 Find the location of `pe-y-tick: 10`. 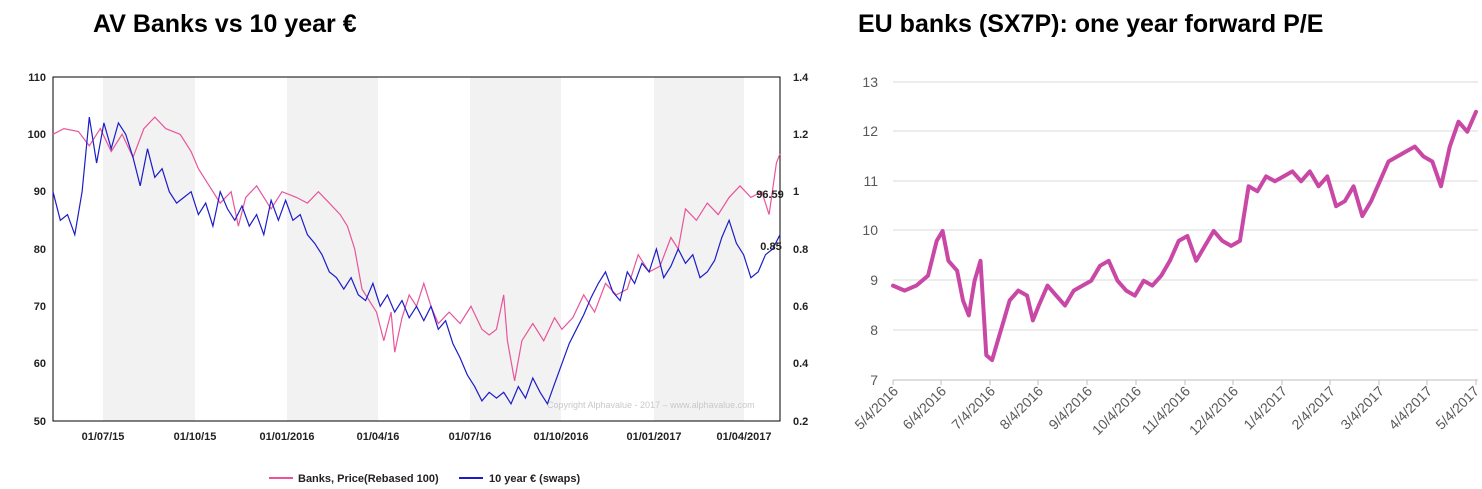

pe-y-tick: 10 is located at coordinates (870, 230).